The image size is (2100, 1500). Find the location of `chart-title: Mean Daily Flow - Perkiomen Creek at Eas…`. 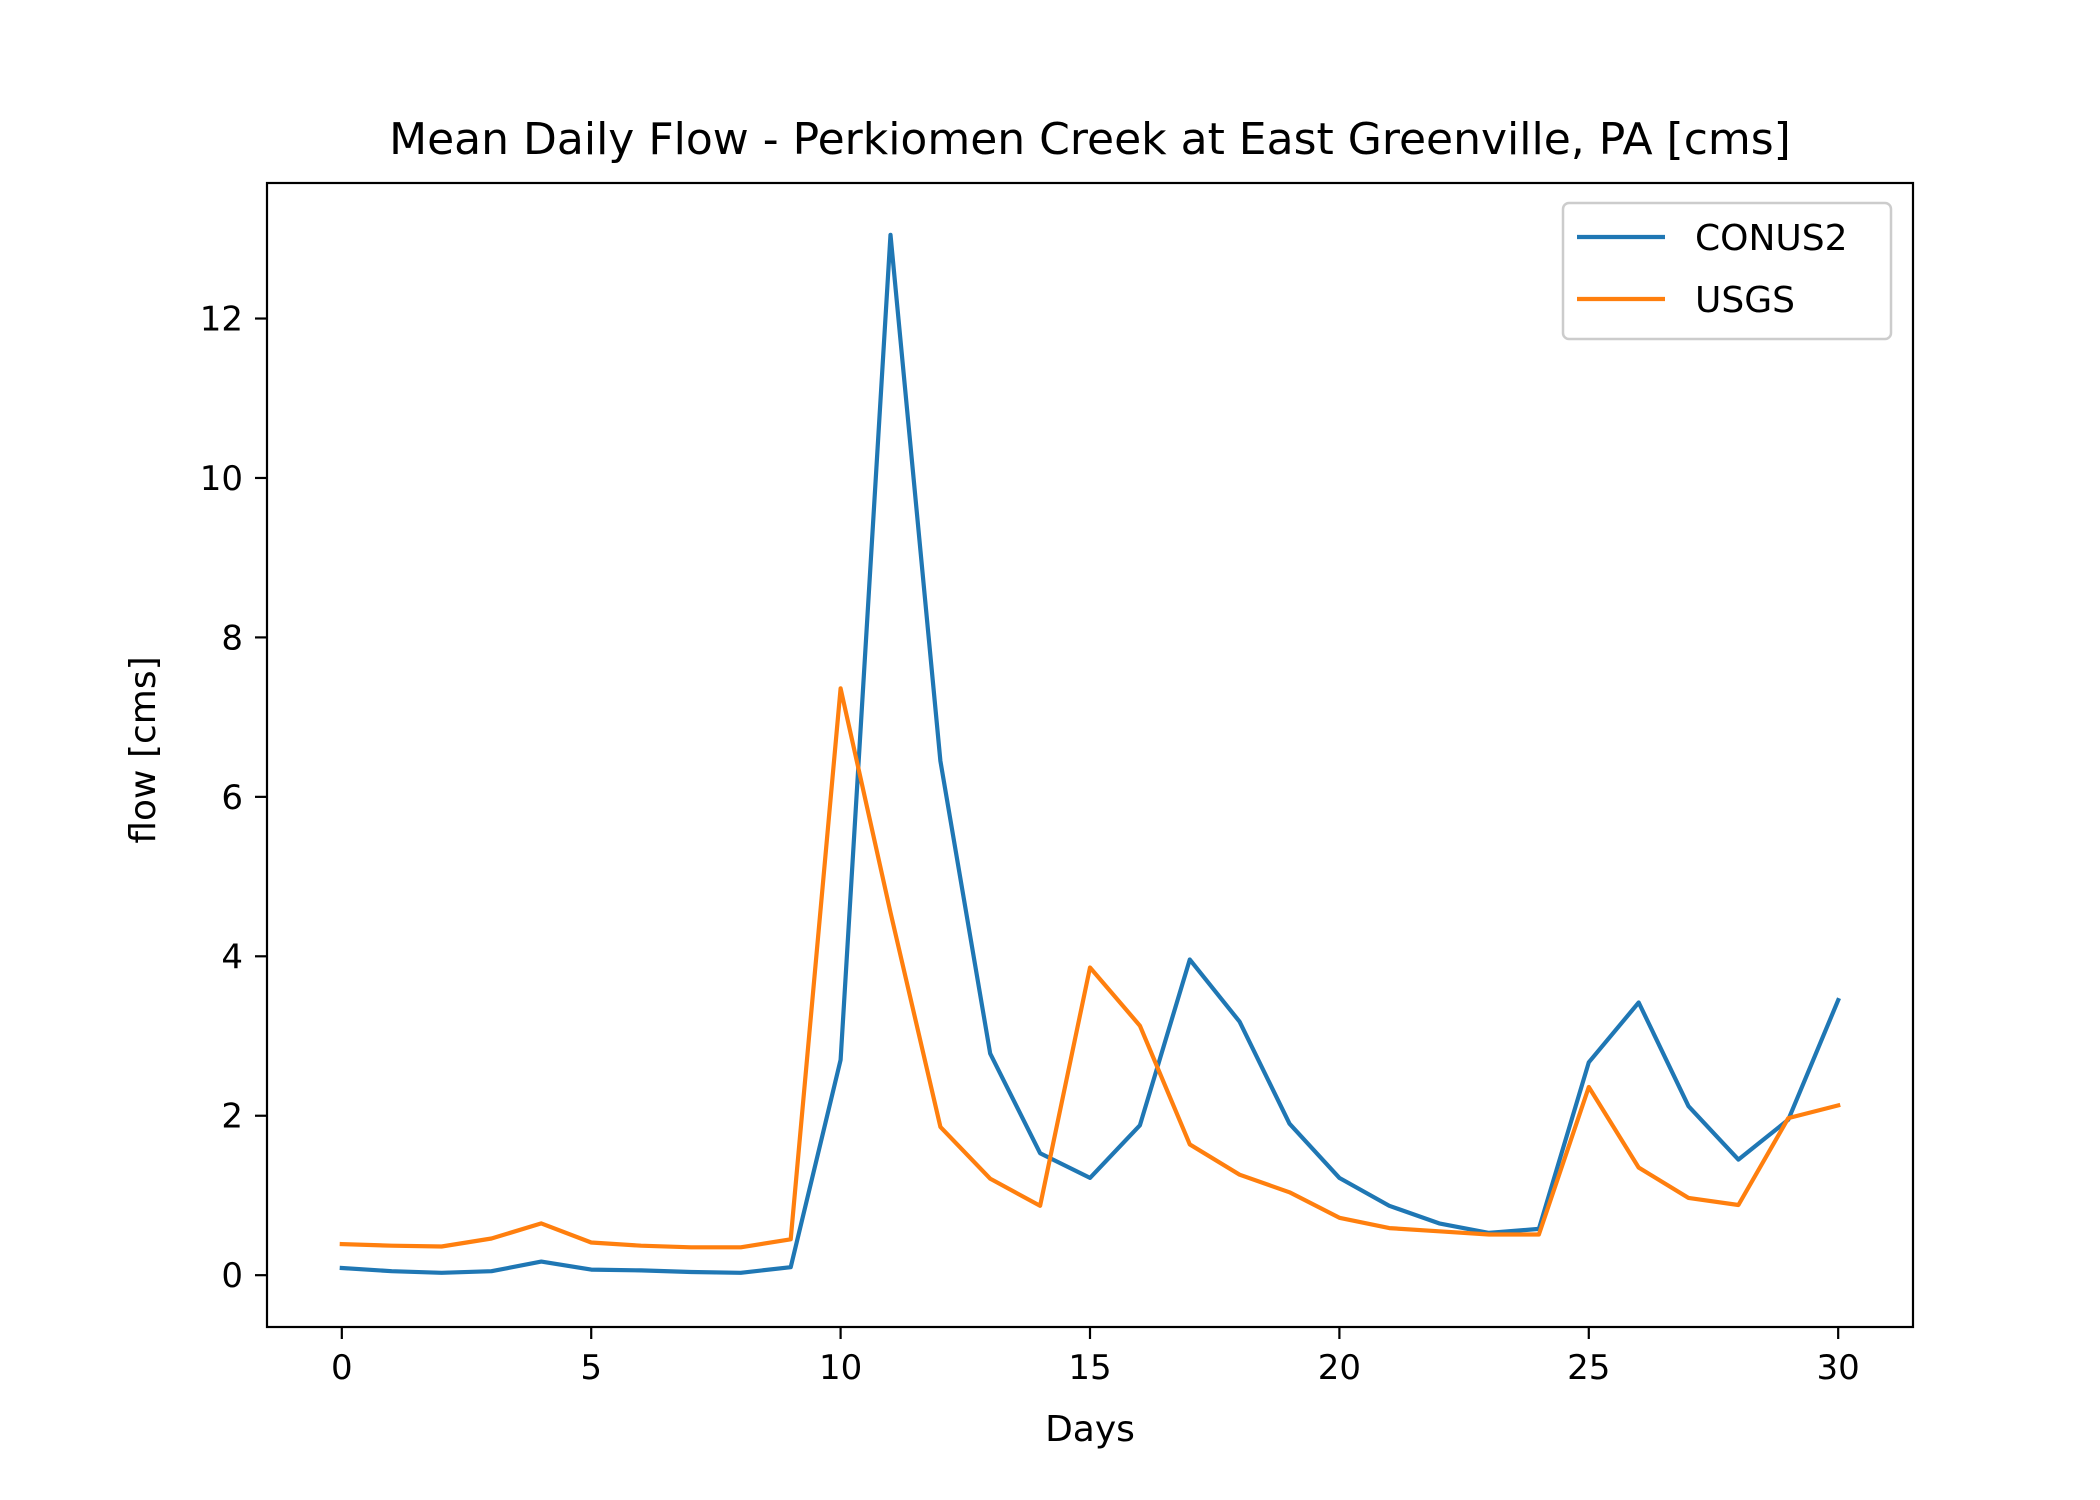

chart-title: Mean Daily Flow - Perkiomen Creek at Eas… is located at coordinates (1090, 139).